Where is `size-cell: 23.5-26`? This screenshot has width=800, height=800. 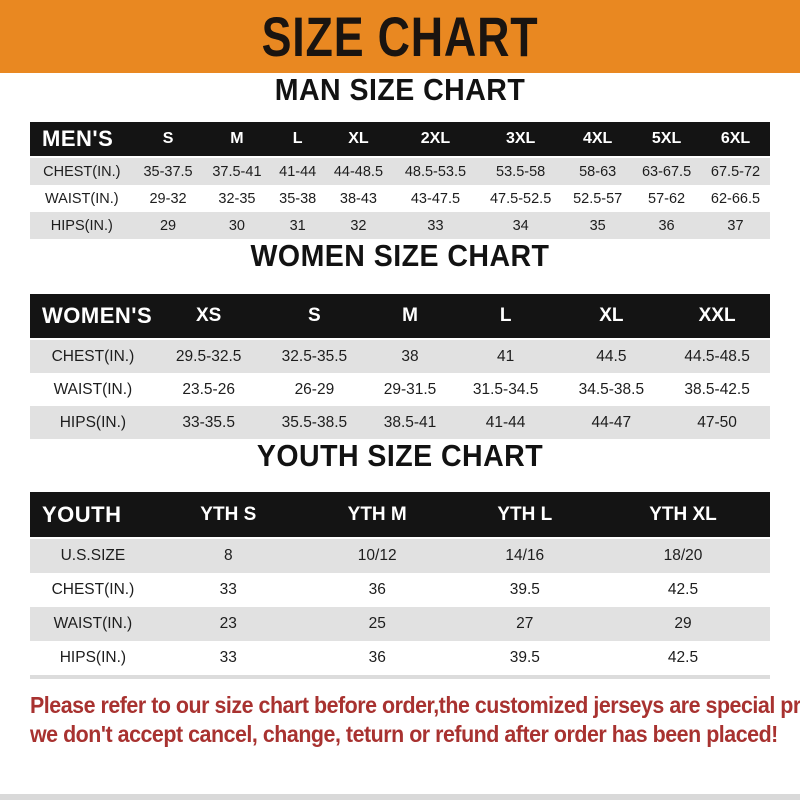
size-cell: 23.5-26 is located at coordinates (208, 389).